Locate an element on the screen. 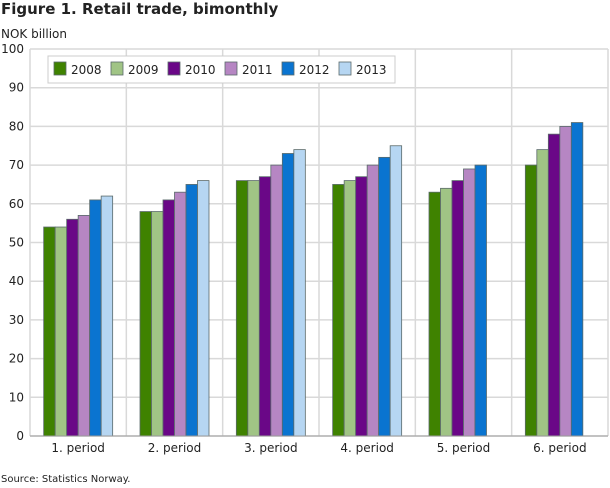 The image size is (610, 488). legend-swatch-2012 is located at coordinates (288, 68).